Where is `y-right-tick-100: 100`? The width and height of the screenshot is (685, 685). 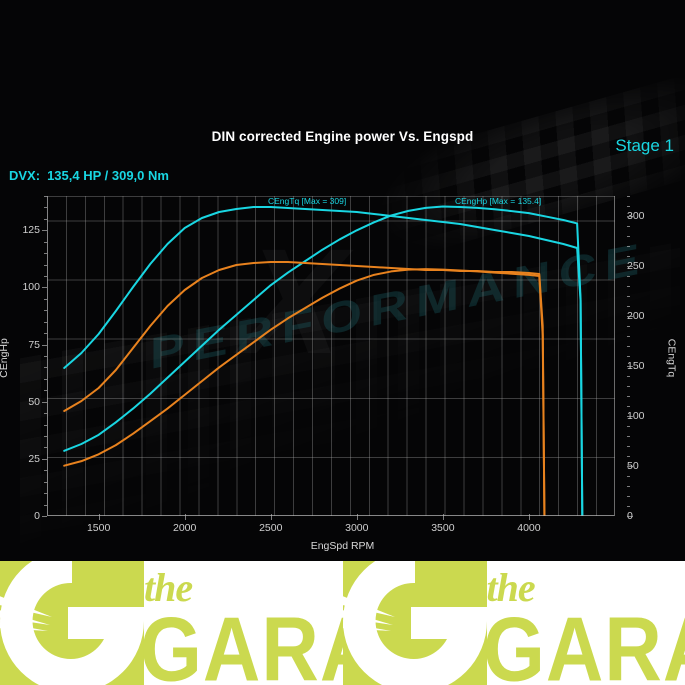
y-right-tick-100: 100 is located at coordinates (636, 416).